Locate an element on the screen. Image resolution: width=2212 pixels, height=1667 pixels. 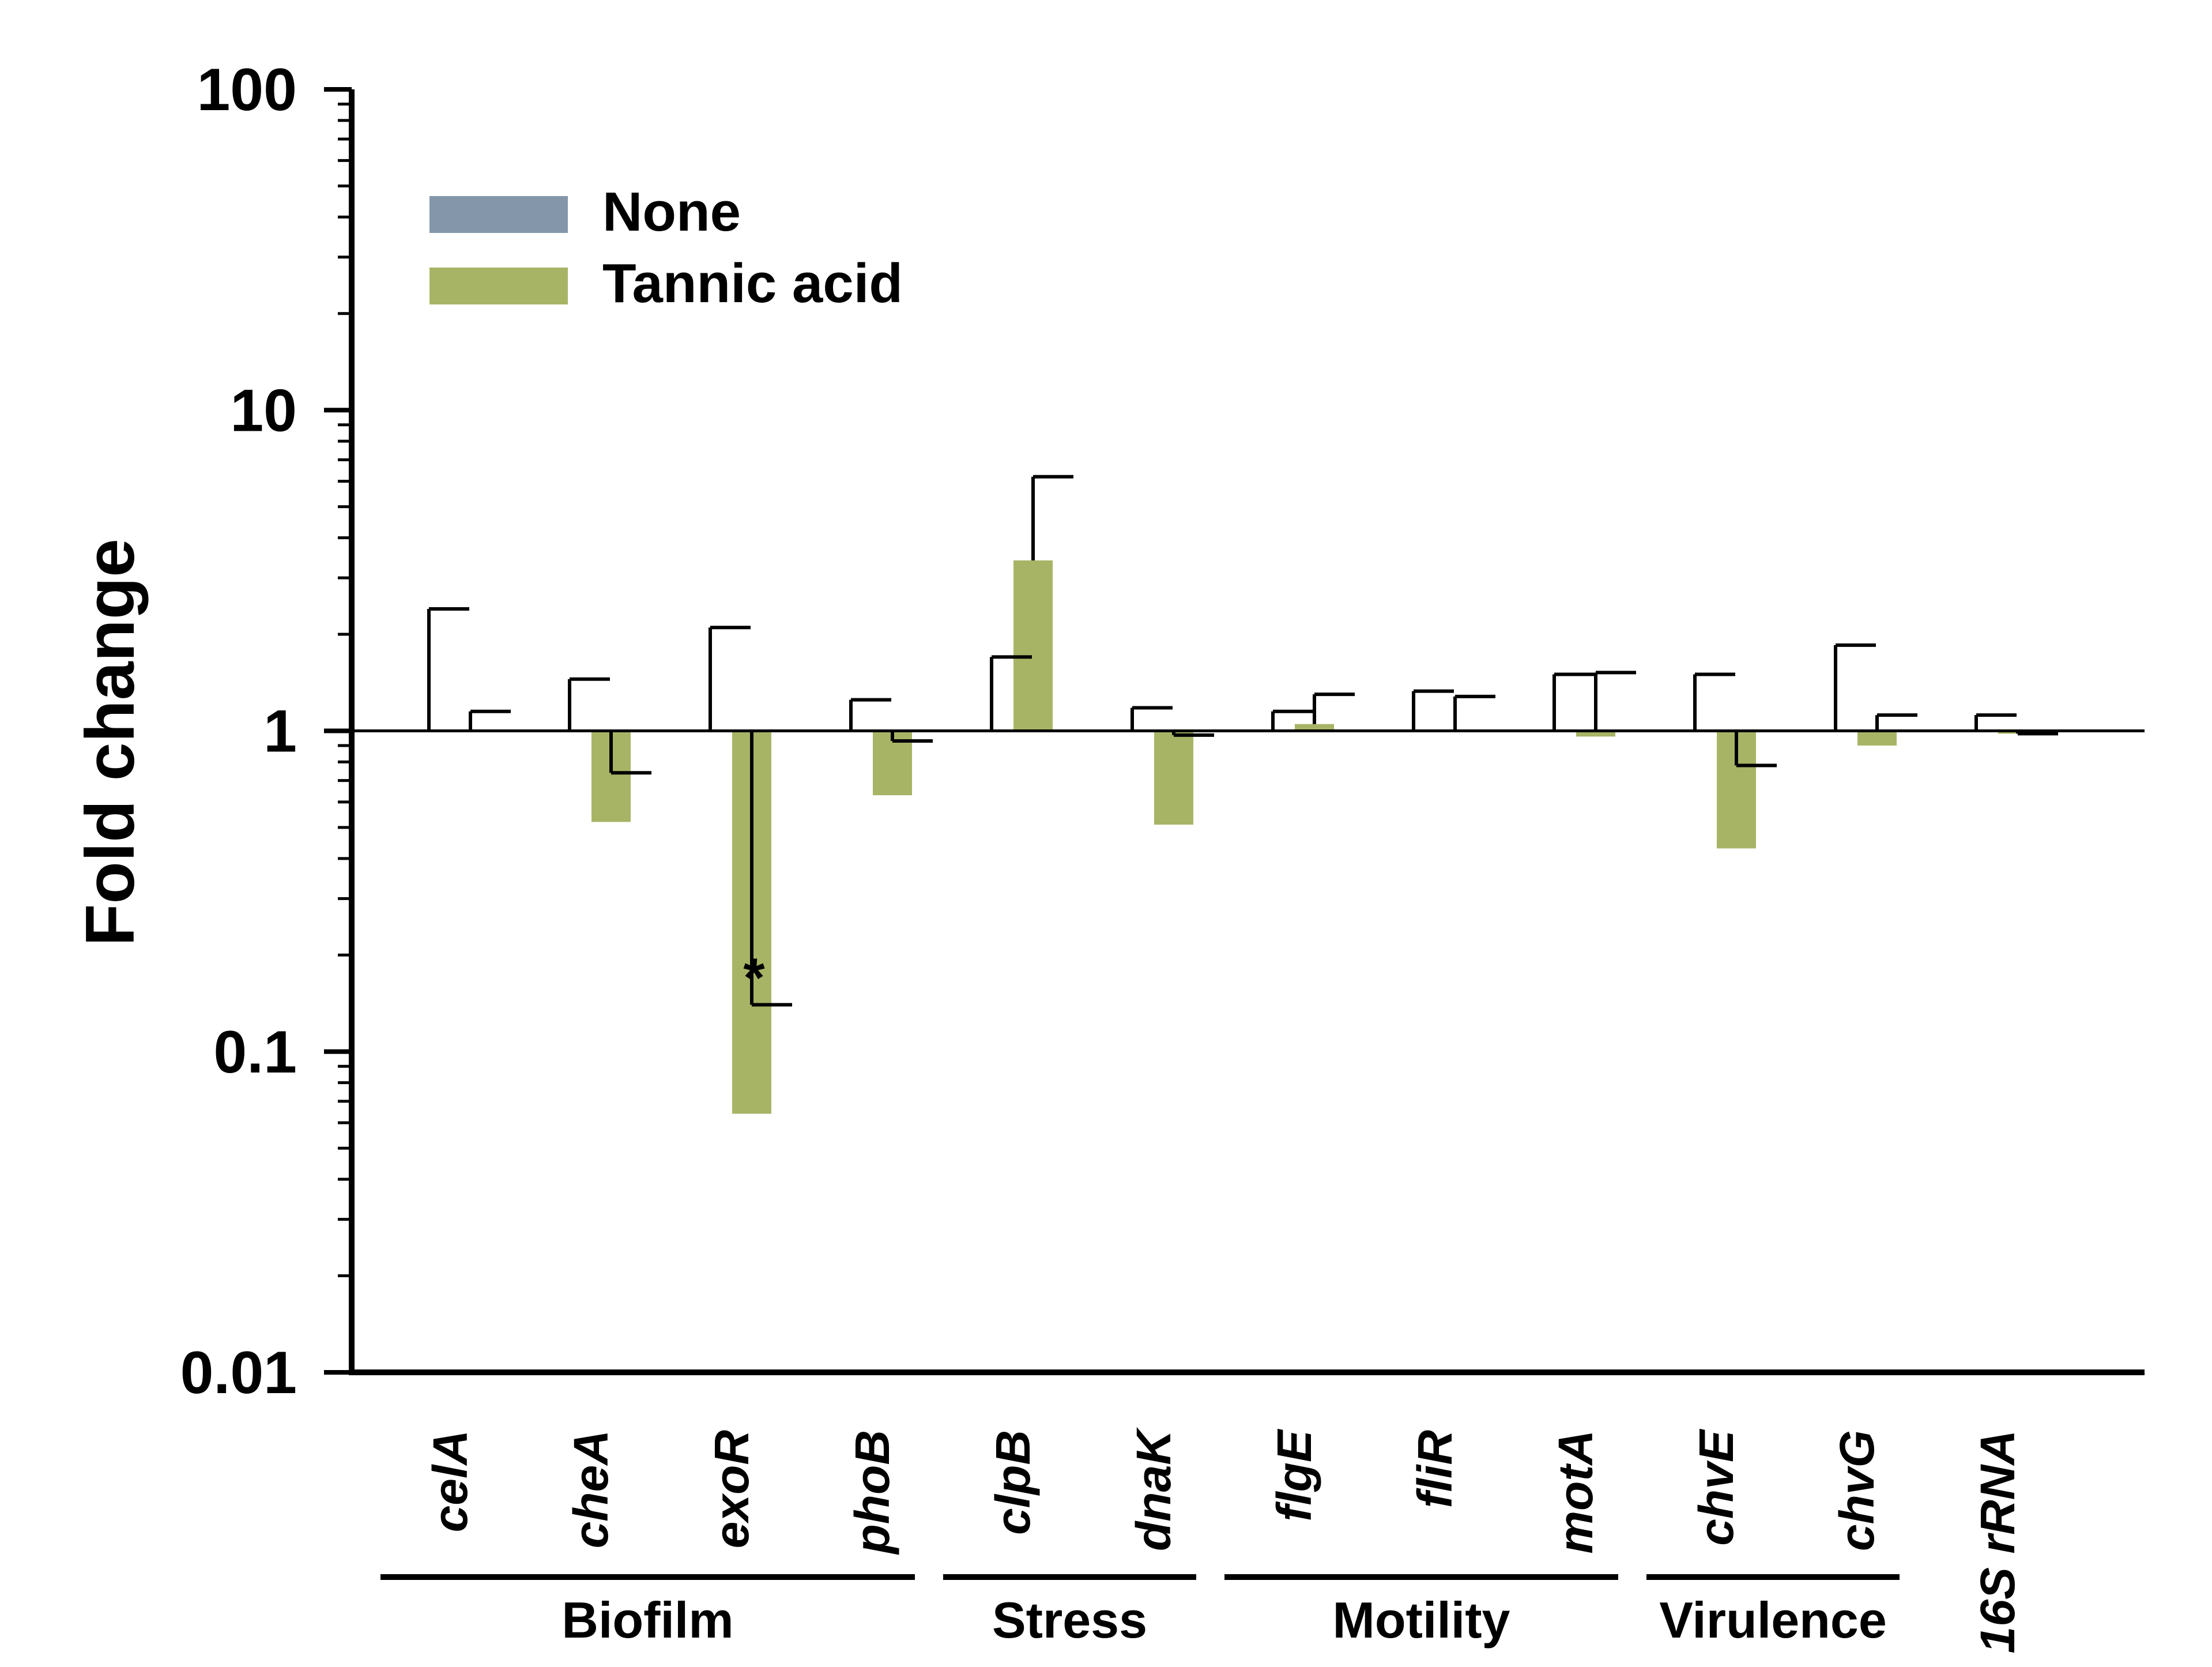
significance-marker: * is located at coordinates (754, 978).